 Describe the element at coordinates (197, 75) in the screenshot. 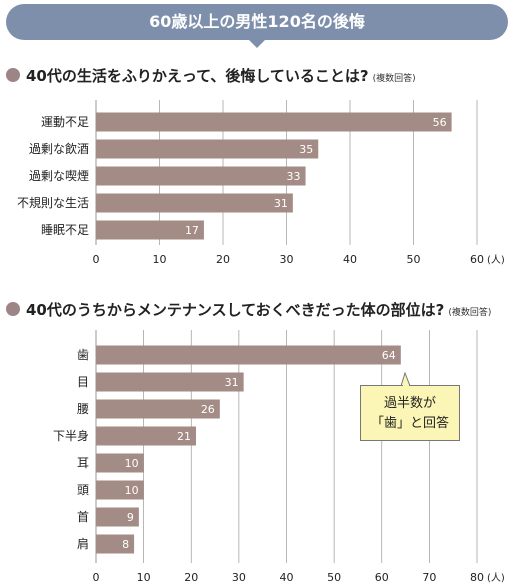

I see `chart1-title: 40代の生活をふりかえって、後悔していることは?` at that location.